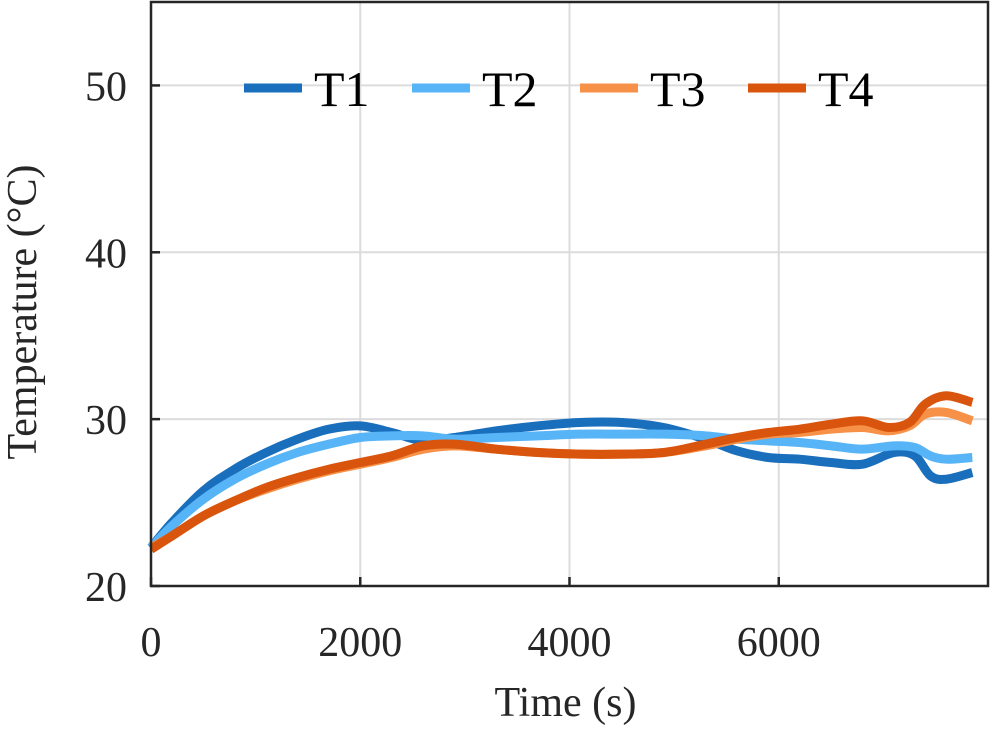 The width and height of the screenshot is (996, 730). Describe the element at coordinates (106, 588) in the screenshot. I see `y-tick-label: 20` at that location.